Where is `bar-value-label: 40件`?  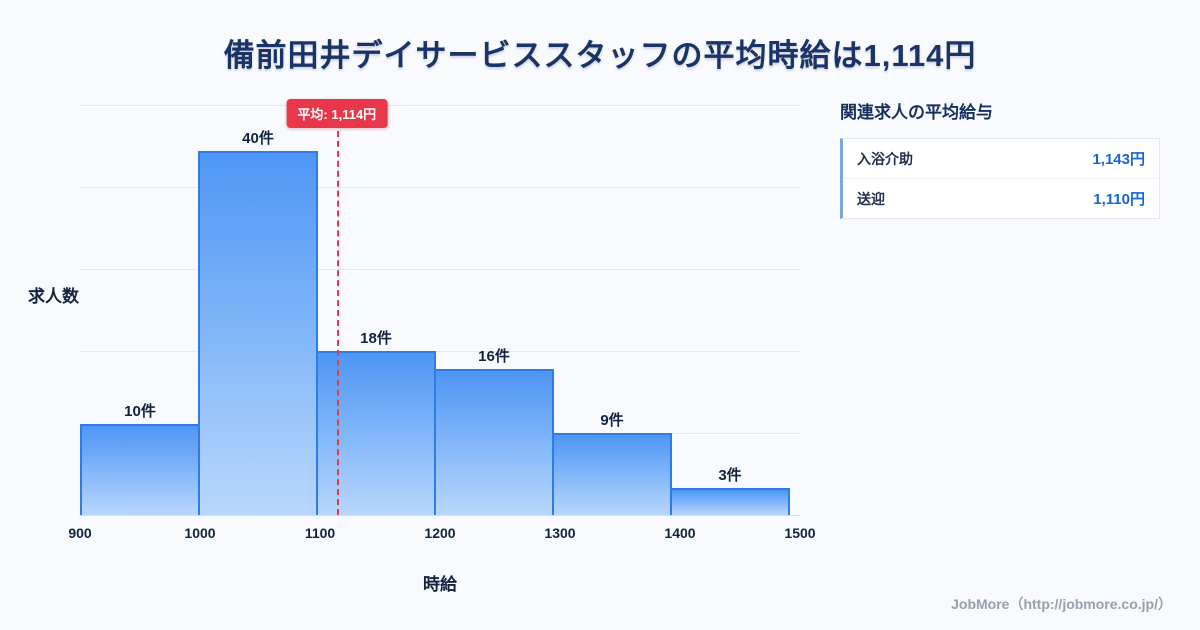 bar-value-label: 40件 is located at coordinates (258, 138).